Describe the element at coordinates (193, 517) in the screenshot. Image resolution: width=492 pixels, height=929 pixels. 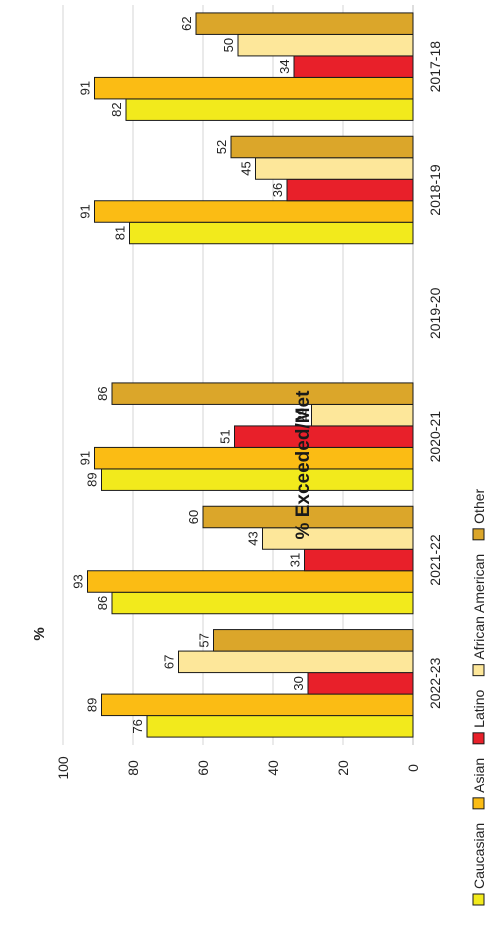
I see `data-label: 60` at that location.